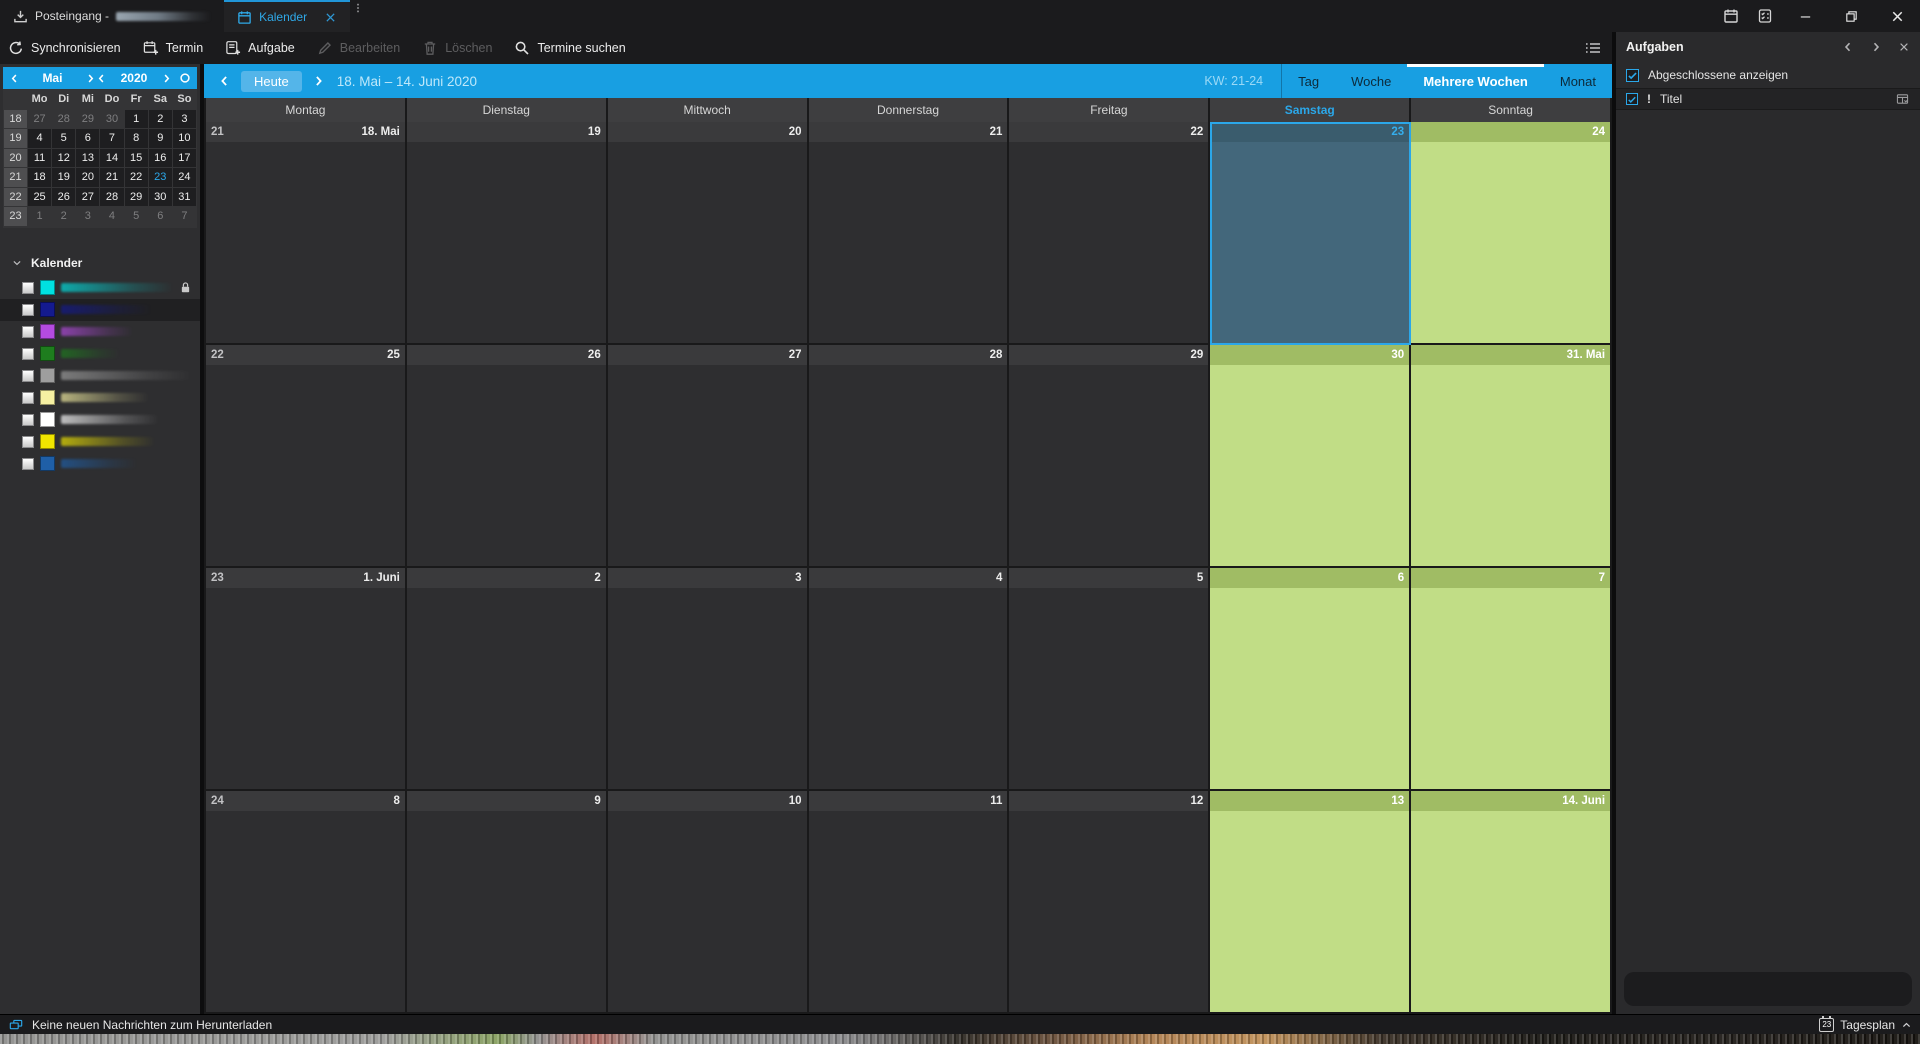 This screenshot has width=1920, height=1044. What do you see at coordinates (160, 138) in the screenshot?
I see `minical-date: 9` at bounding box center [160, 138].